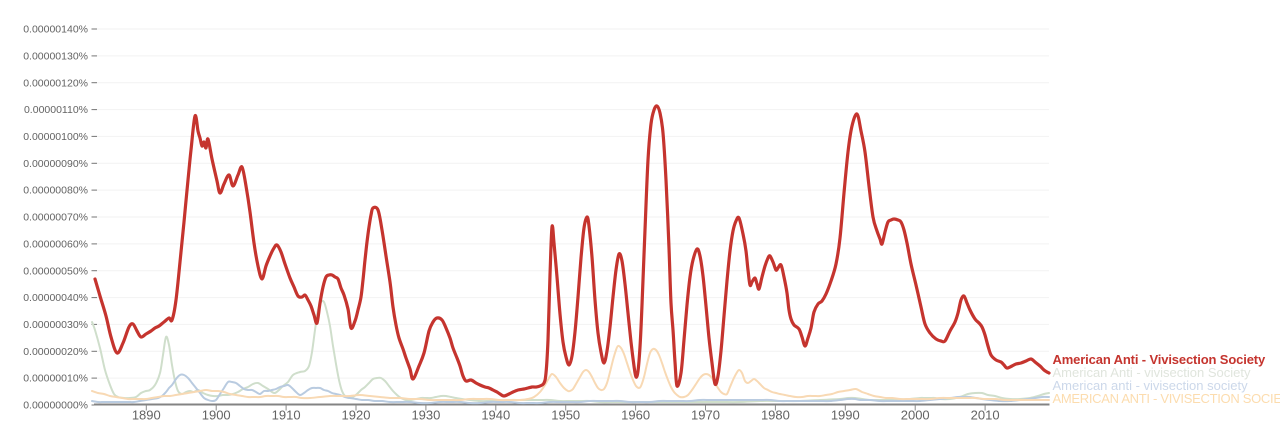  I want to click on svg-text:AMERICAN ANTI - VIVISECTION SO: AMERICAN ANTI - VIVISECTION SOCIETY, so click(1166, 398).